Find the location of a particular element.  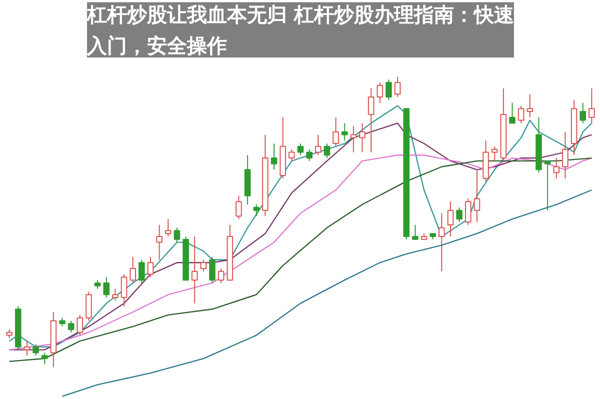

chart-title: 杠杆炒股让我血本无归 杠杆炒股办理指南：快速入门，安全操作 is located at coordinates (300, 30).